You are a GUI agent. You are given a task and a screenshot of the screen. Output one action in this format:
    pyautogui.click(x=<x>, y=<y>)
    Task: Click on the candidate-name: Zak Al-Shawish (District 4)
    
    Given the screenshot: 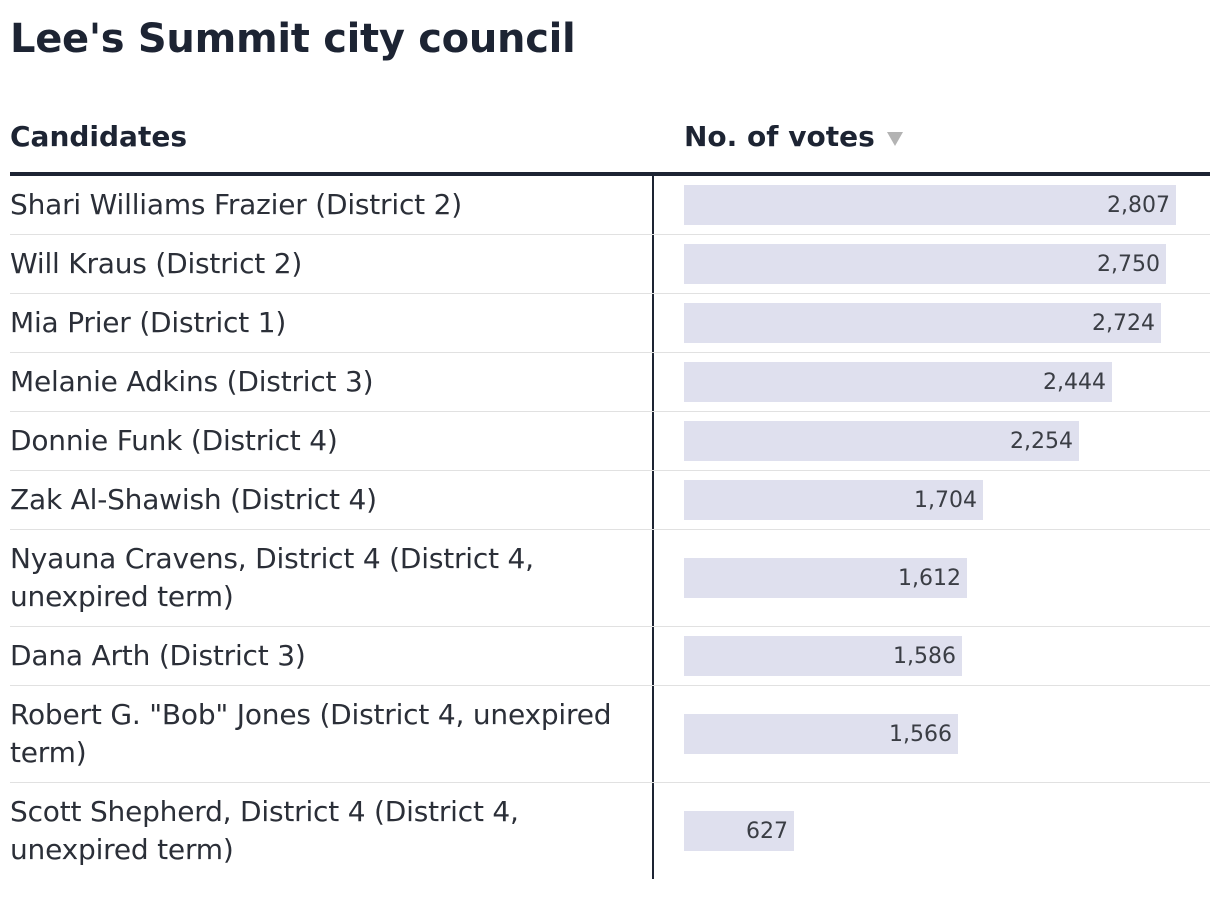 What is the action you would take?
    pyautogui.click(x=193, y=499)
    